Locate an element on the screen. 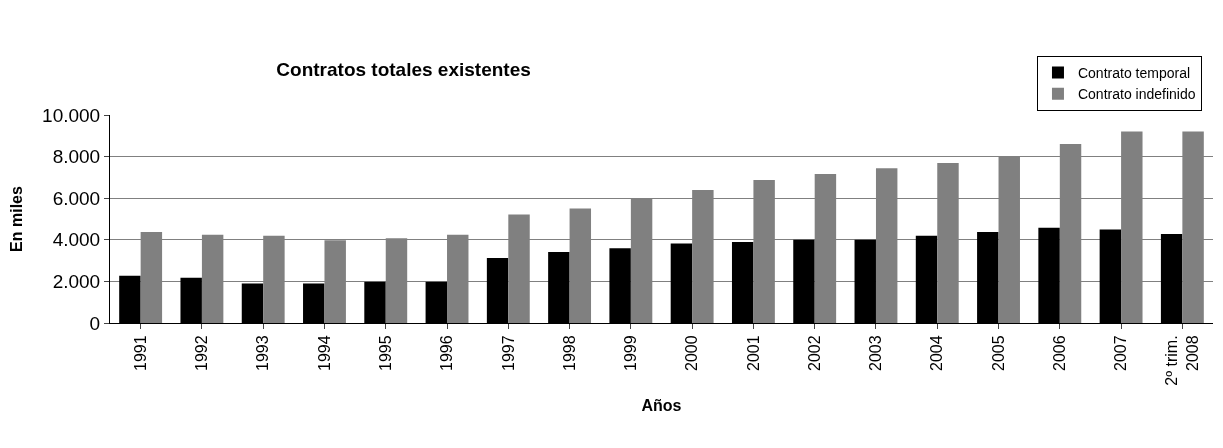  x-tick-label: 1999 is located at coordinates (631, 353).